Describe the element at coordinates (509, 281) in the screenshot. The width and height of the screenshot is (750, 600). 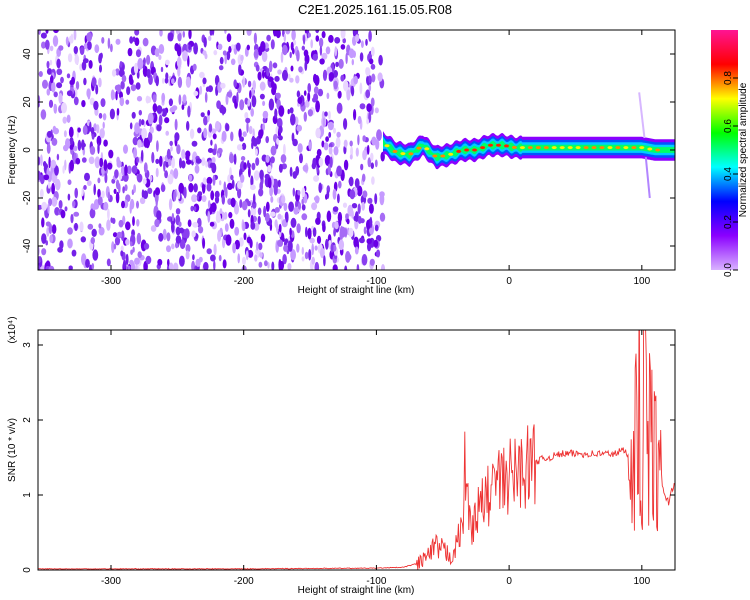
I see `x-tick-label: 0` at that location.